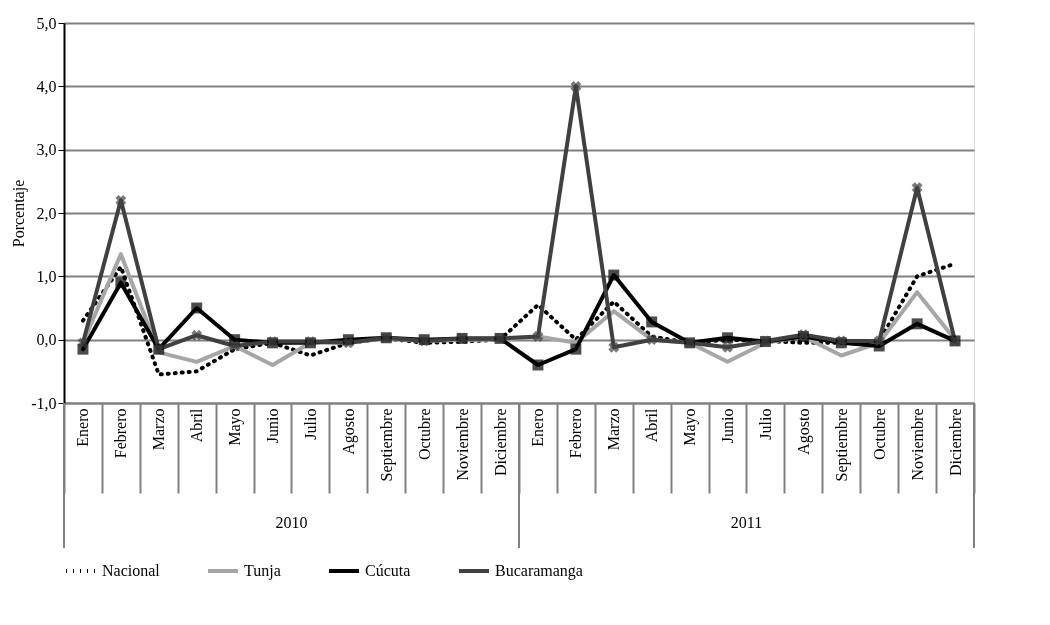  What do you see at coordinates (46, 340) in the screenshot?
I see `y-tick-label: 0,0` at bounding box center [46, 340].